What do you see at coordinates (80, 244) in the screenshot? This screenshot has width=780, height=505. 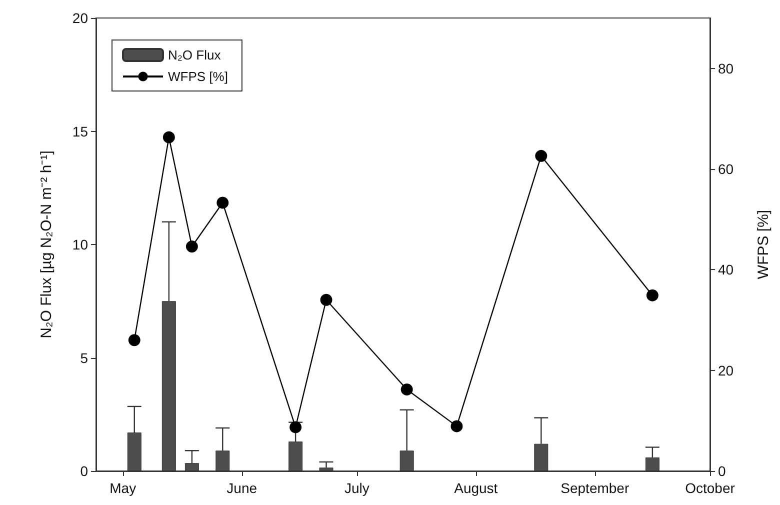 I see `y-tick-label: 10` at bounding box center [80, 244].